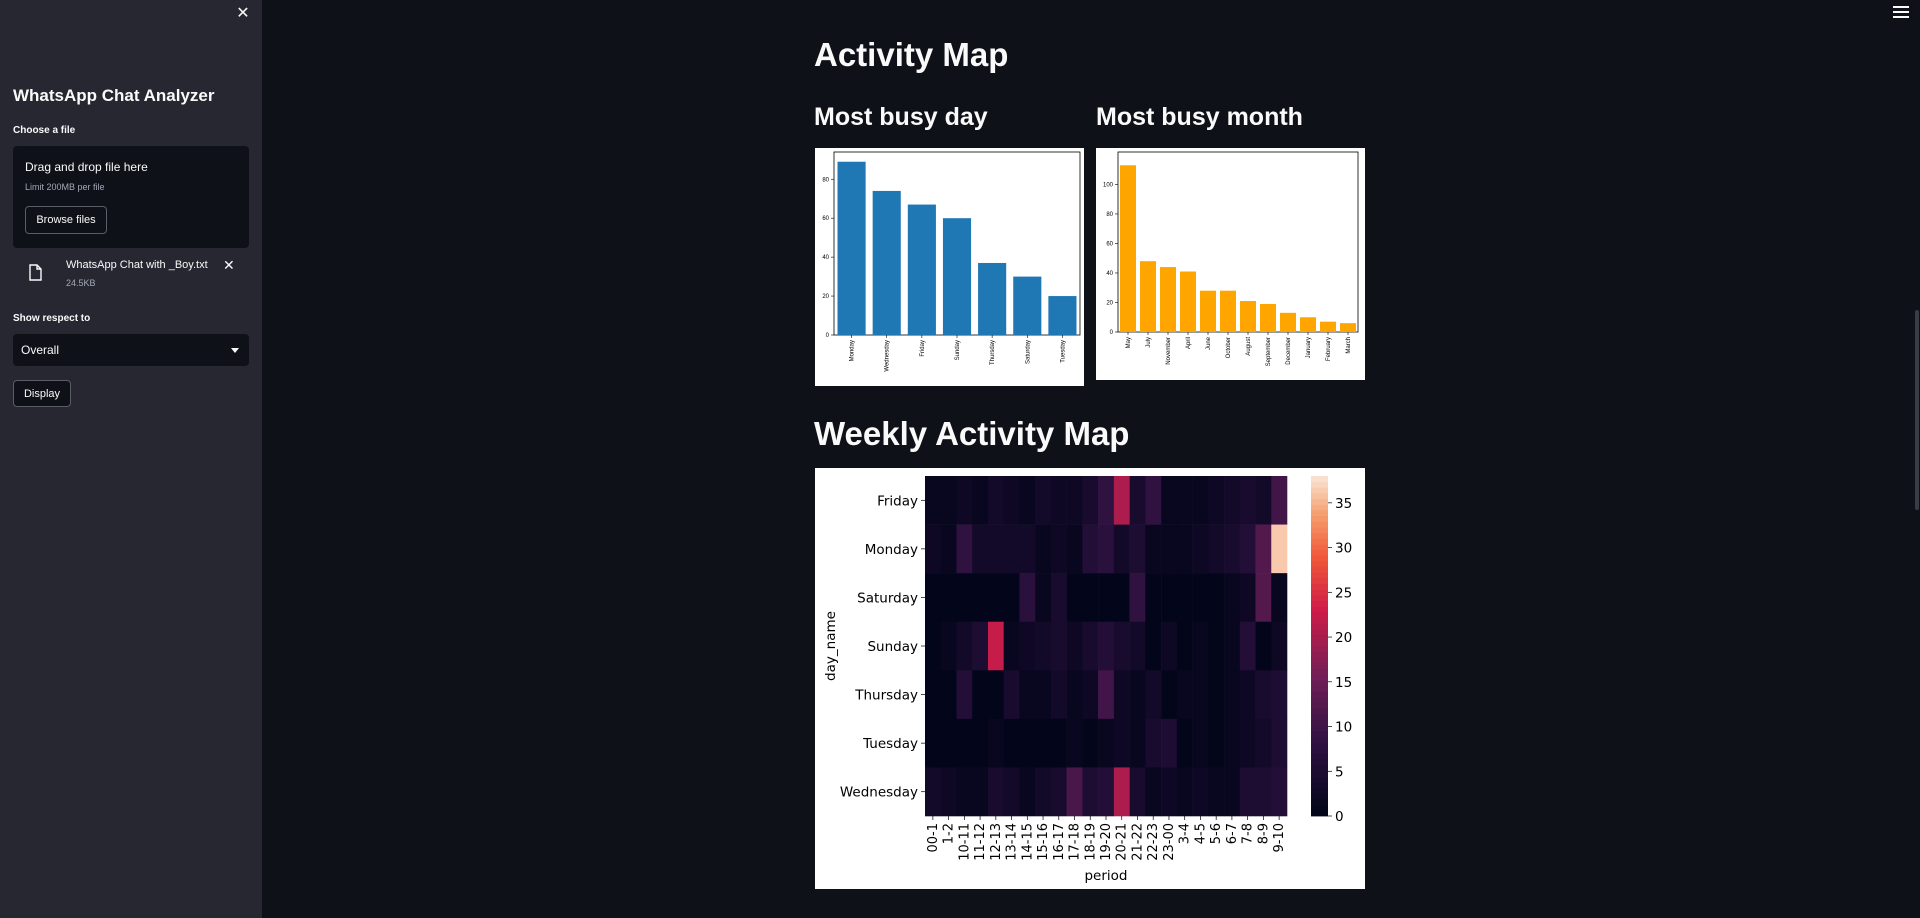 Image resolution: width=1920 pixels, height=918 pixels. I want to click on heatmap-ytick-label: Saturday, so click(887, 598).